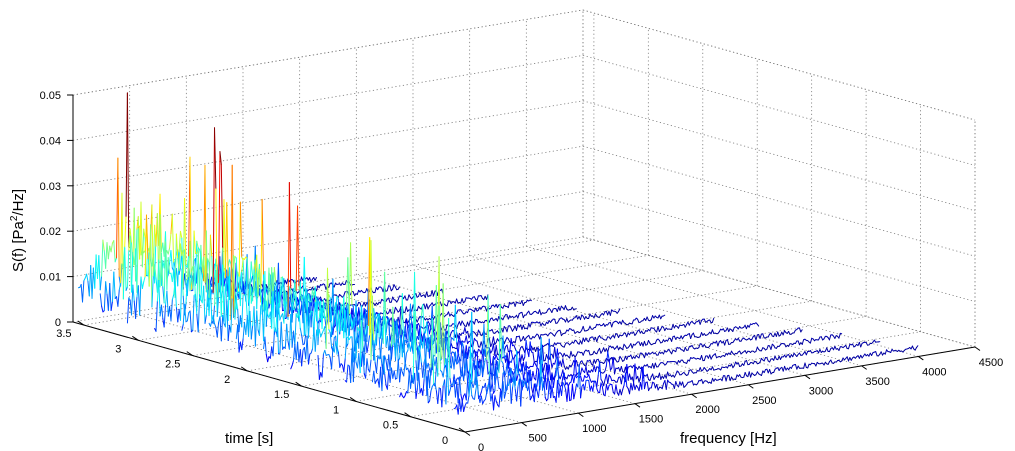 This screenshot has height=451, width=1015. What do you see at coordinates (18, 246) in the screenshot?
I see `z-axis-label-base: S(f) [Pa` at bounding box center [18, 246].